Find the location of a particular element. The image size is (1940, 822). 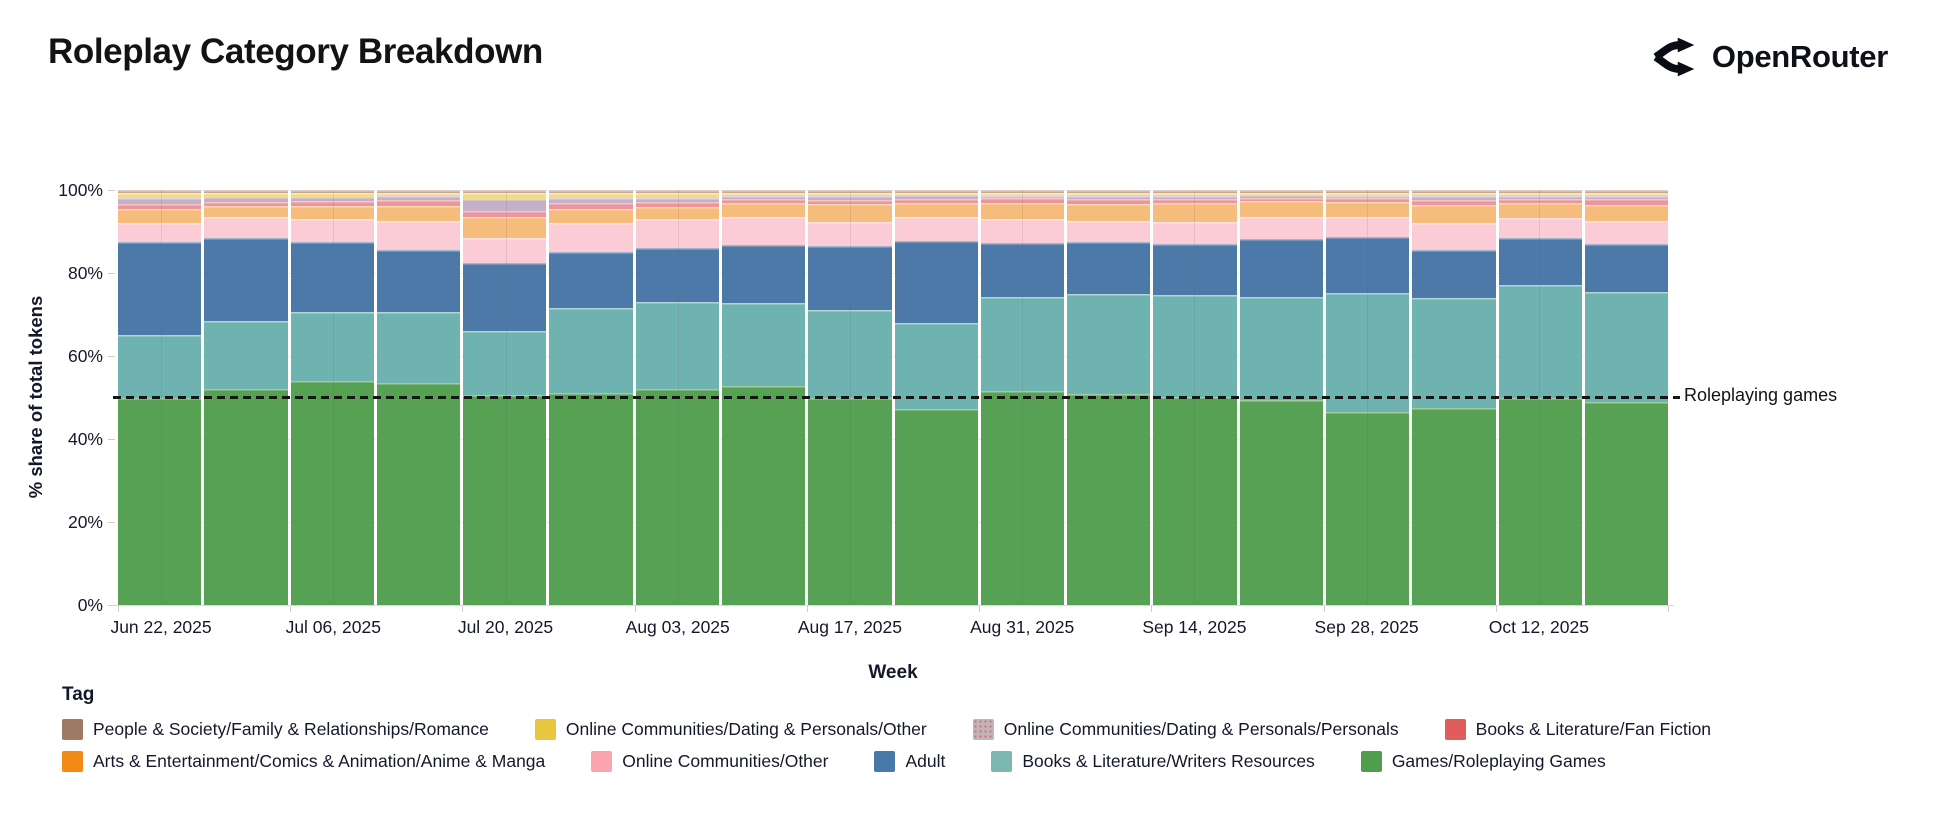

bar-jul-06-2025 is located at coordinates (332, 397).